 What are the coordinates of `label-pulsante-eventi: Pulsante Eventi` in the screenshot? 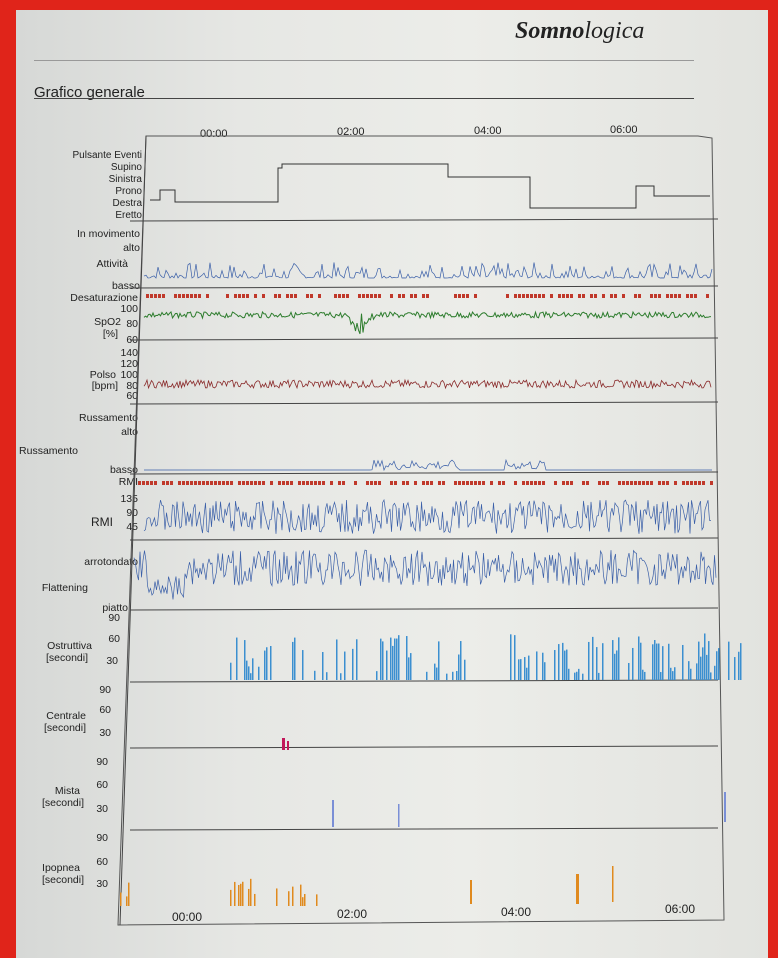 It's located at (107, 155).